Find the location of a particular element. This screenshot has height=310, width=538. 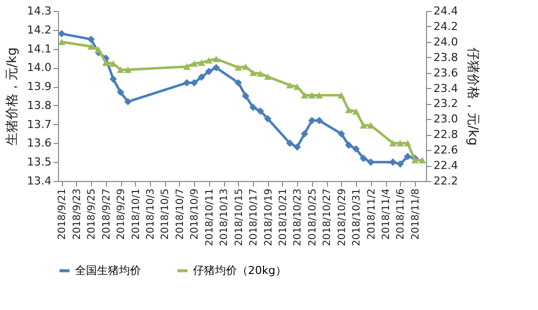

x-tick-label: 2018/10/29 is located at coordinates (342, 217).